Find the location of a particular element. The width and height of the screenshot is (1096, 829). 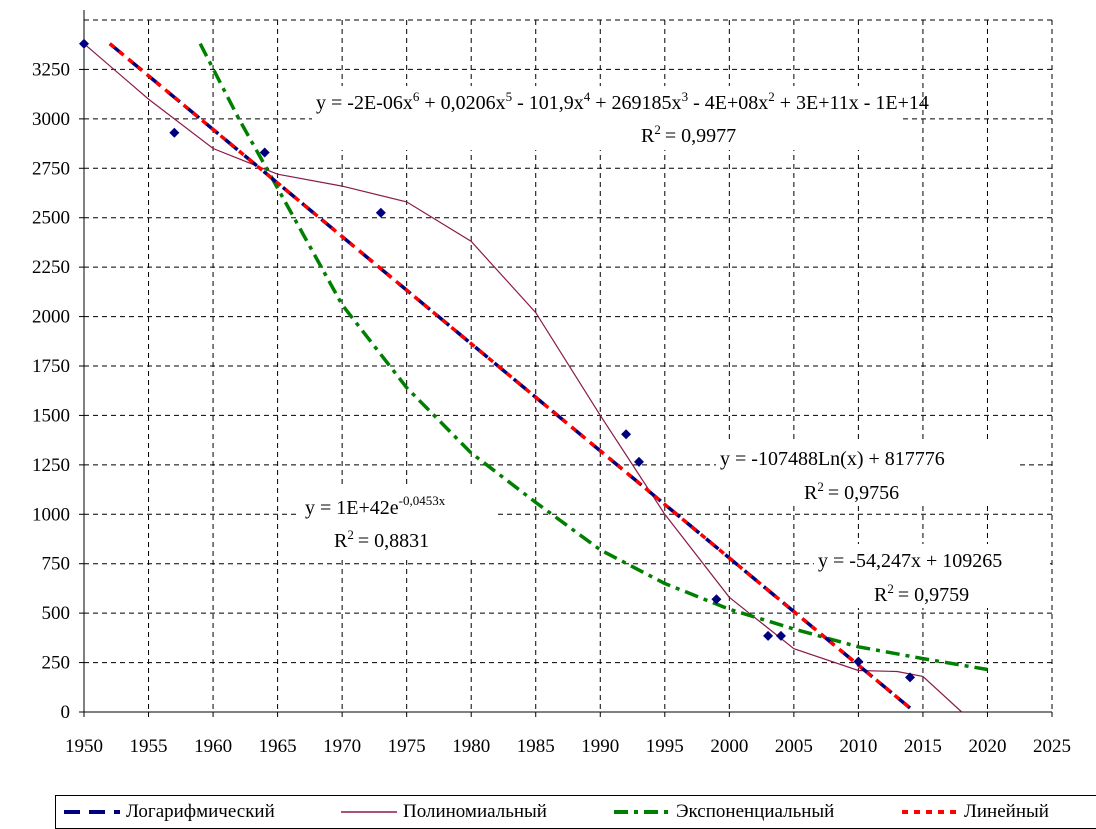

legend-solid-line-icon is located at coordinates (369, 812).